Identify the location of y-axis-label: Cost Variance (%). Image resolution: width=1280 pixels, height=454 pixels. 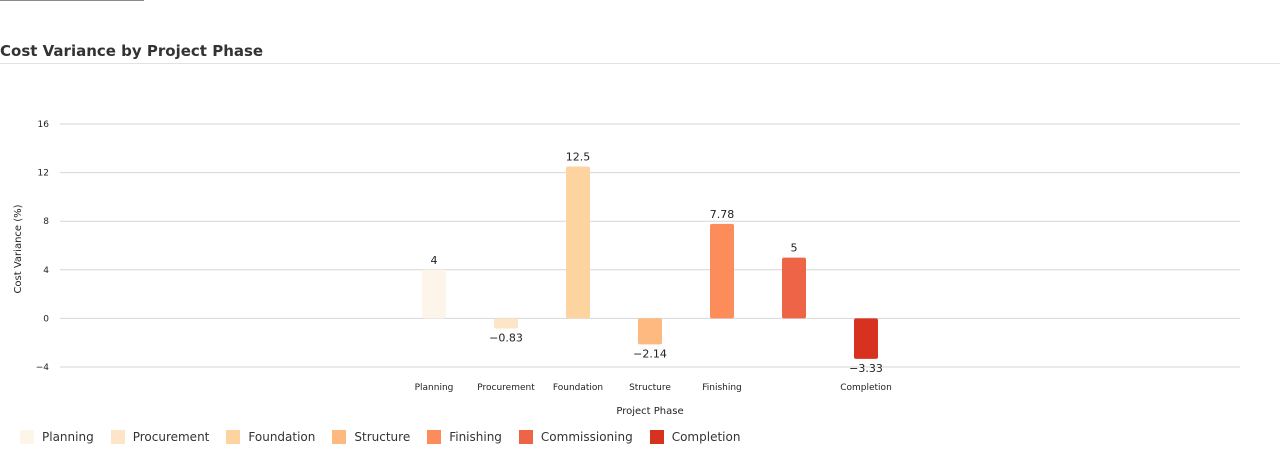
(18, 248).